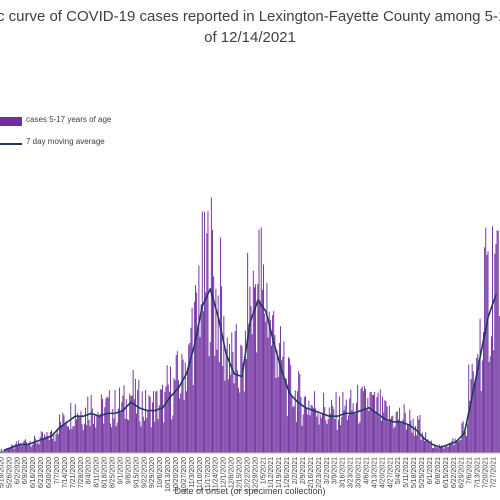 This screenshot has height=500, width=500. Describe the element at coordinates (398, 470) in the screenshot. I see `x-tick-label: 5/4/2021` at that location.